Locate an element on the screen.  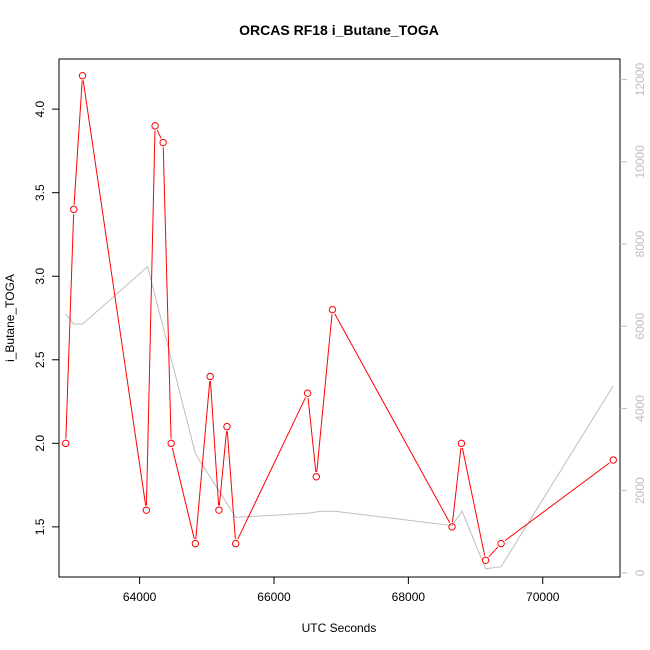
y-tick-label: 4.0 is located at coordinates (40, 108).